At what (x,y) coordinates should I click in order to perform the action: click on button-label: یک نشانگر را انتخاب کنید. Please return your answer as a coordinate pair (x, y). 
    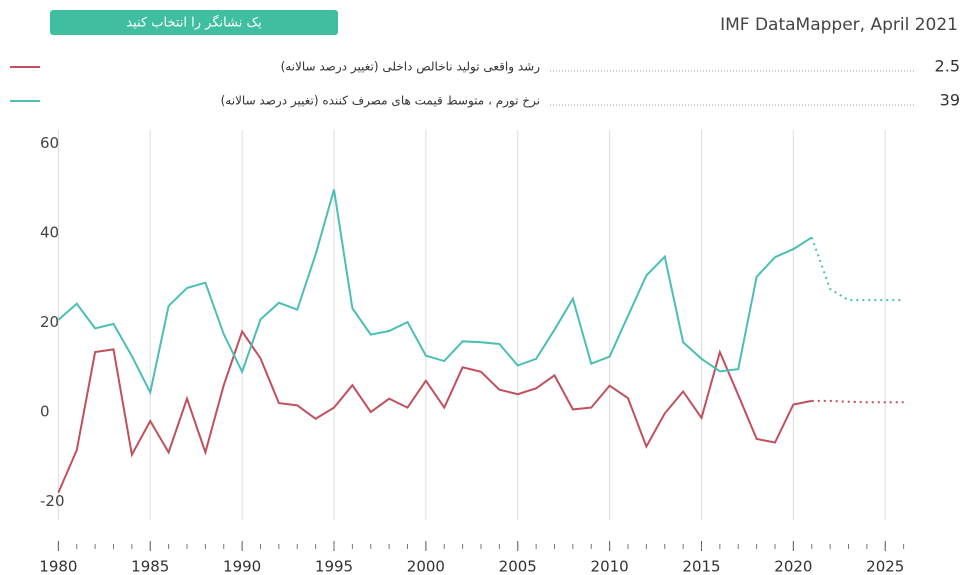
    Looking at the image, I should click on (194, 23).